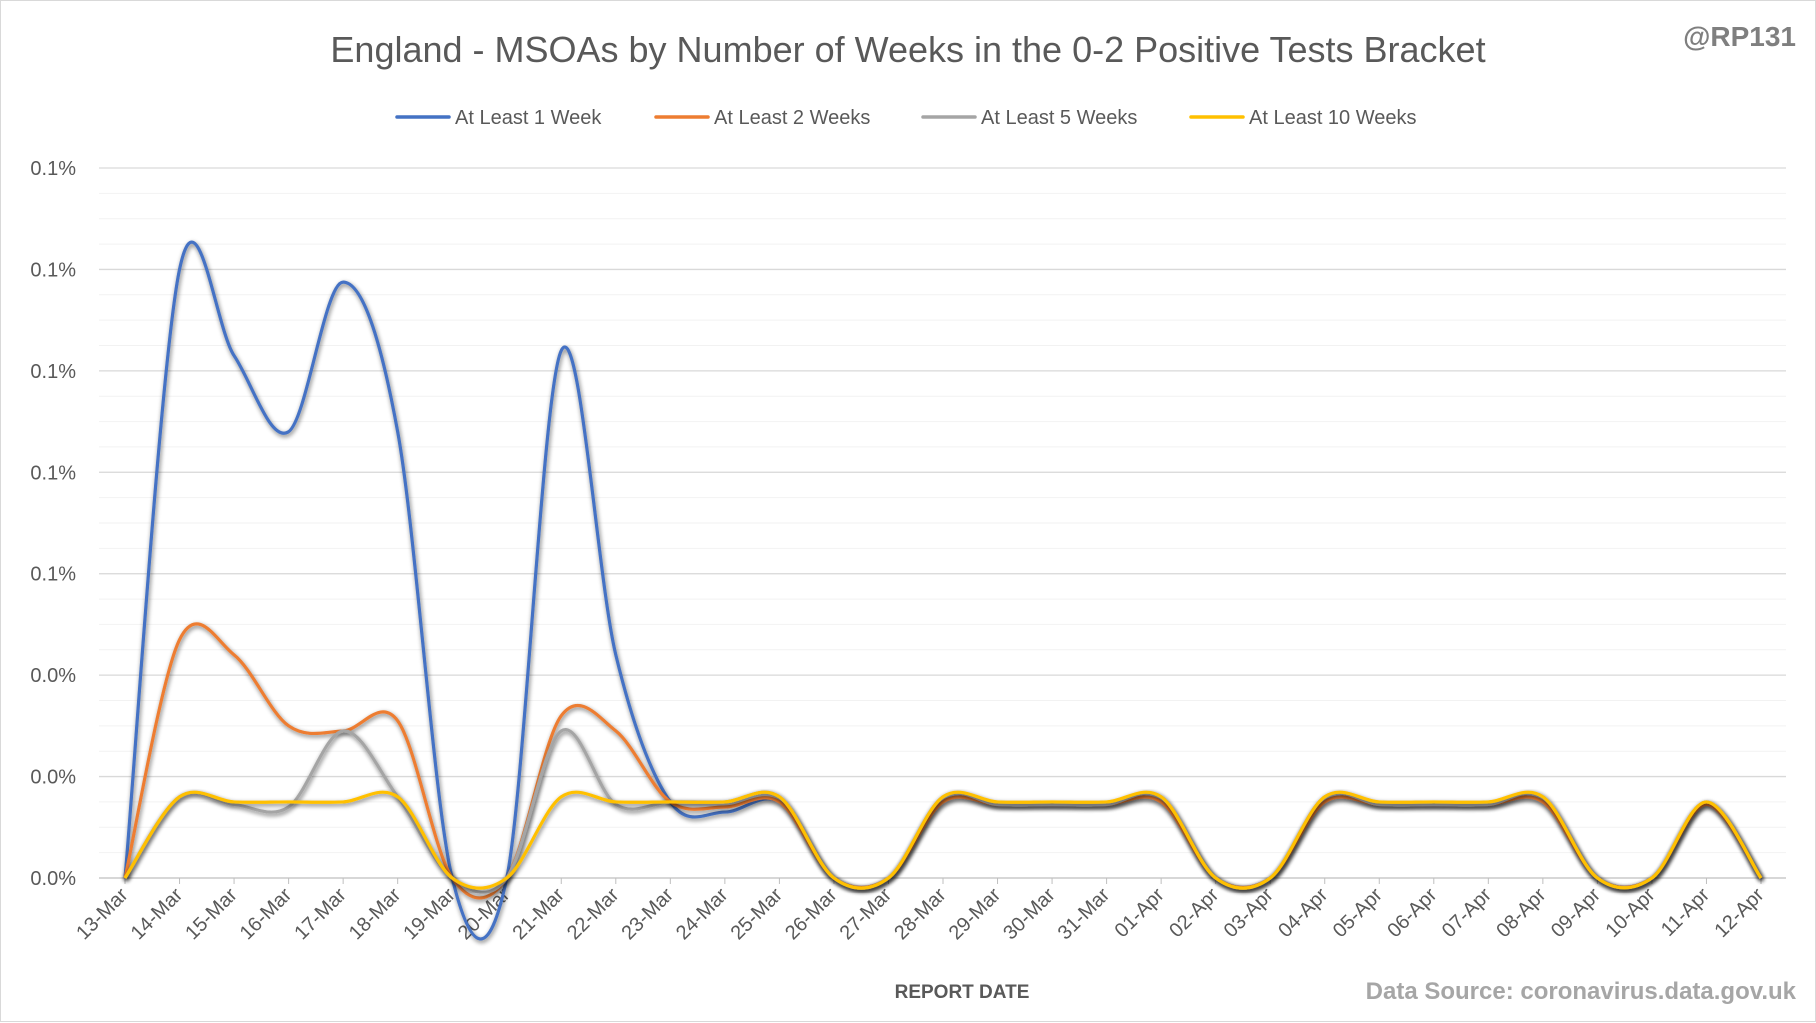 This screenshot has width=1816, height=1023. Describe the element at coordinates (593, 914) in the screenshot. I see `x-tick-label: 22-Mar` at that location.